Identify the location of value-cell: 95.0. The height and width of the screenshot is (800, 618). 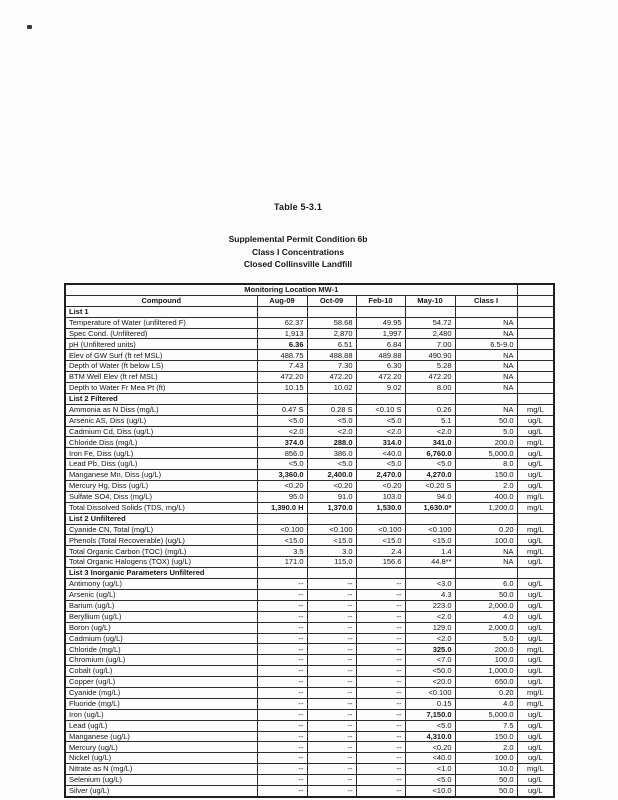
(282, 496).